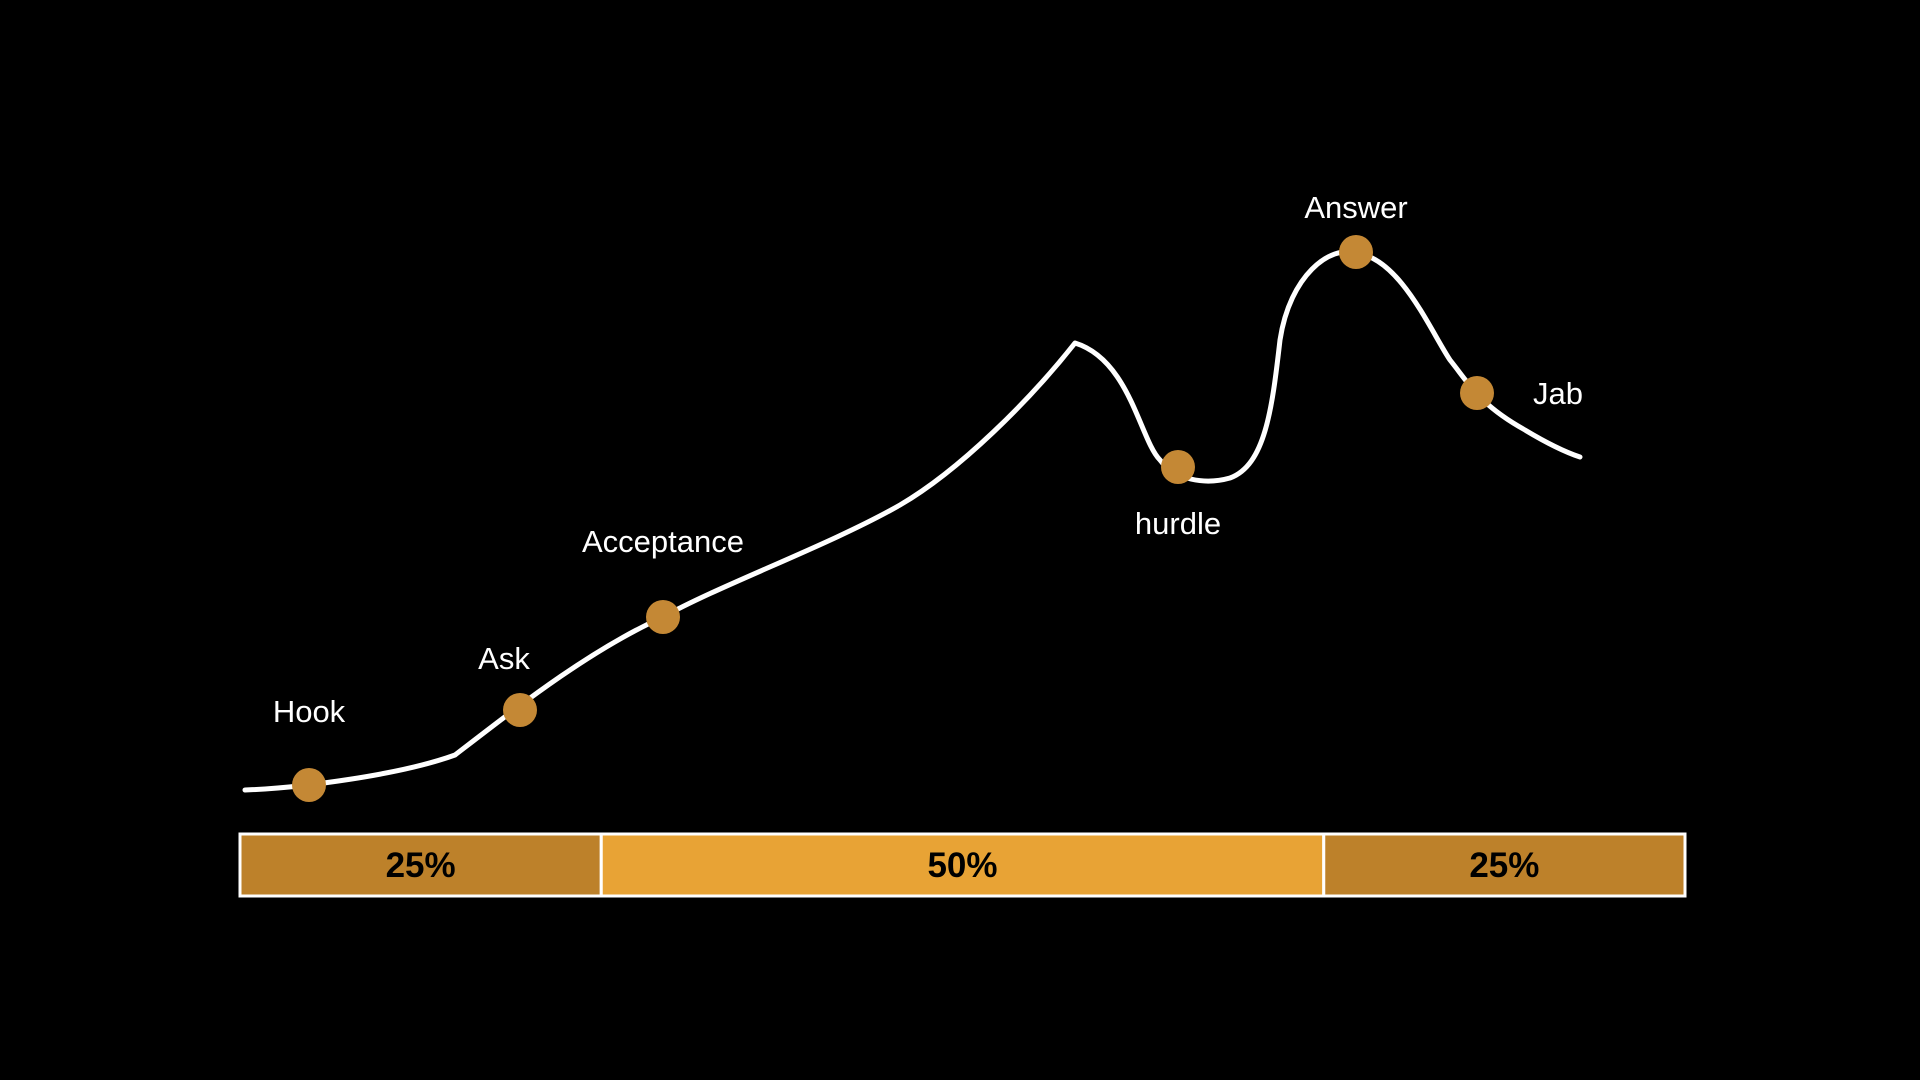 This screenshot has width=1920, height=1080. I want to click on segment-1-bar, so click(420, 865).